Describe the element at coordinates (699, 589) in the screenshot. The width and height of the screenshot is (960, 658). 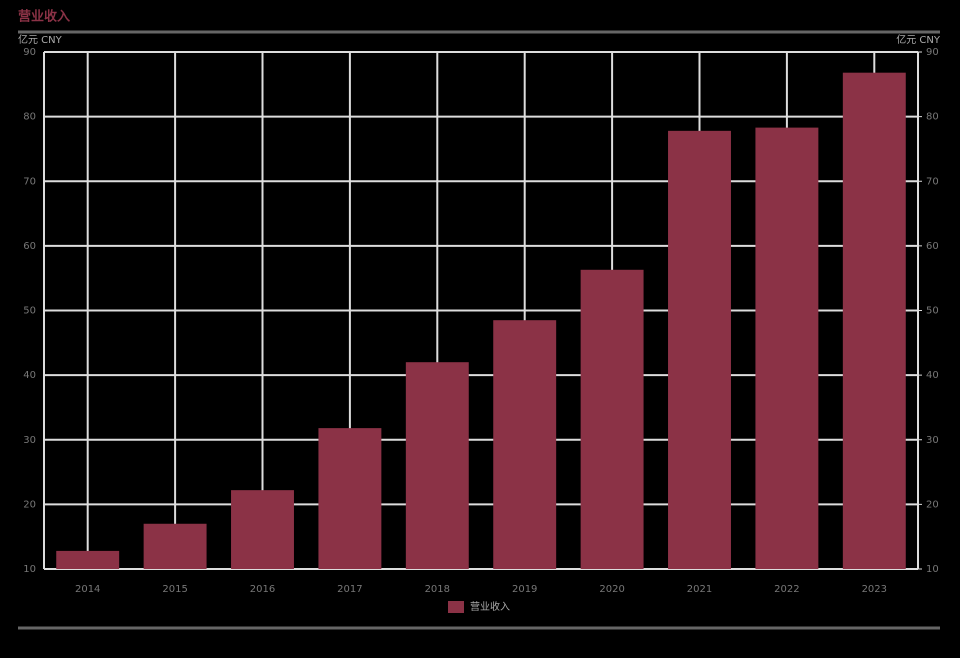
I see `x-tick-label: 2021` at that location.